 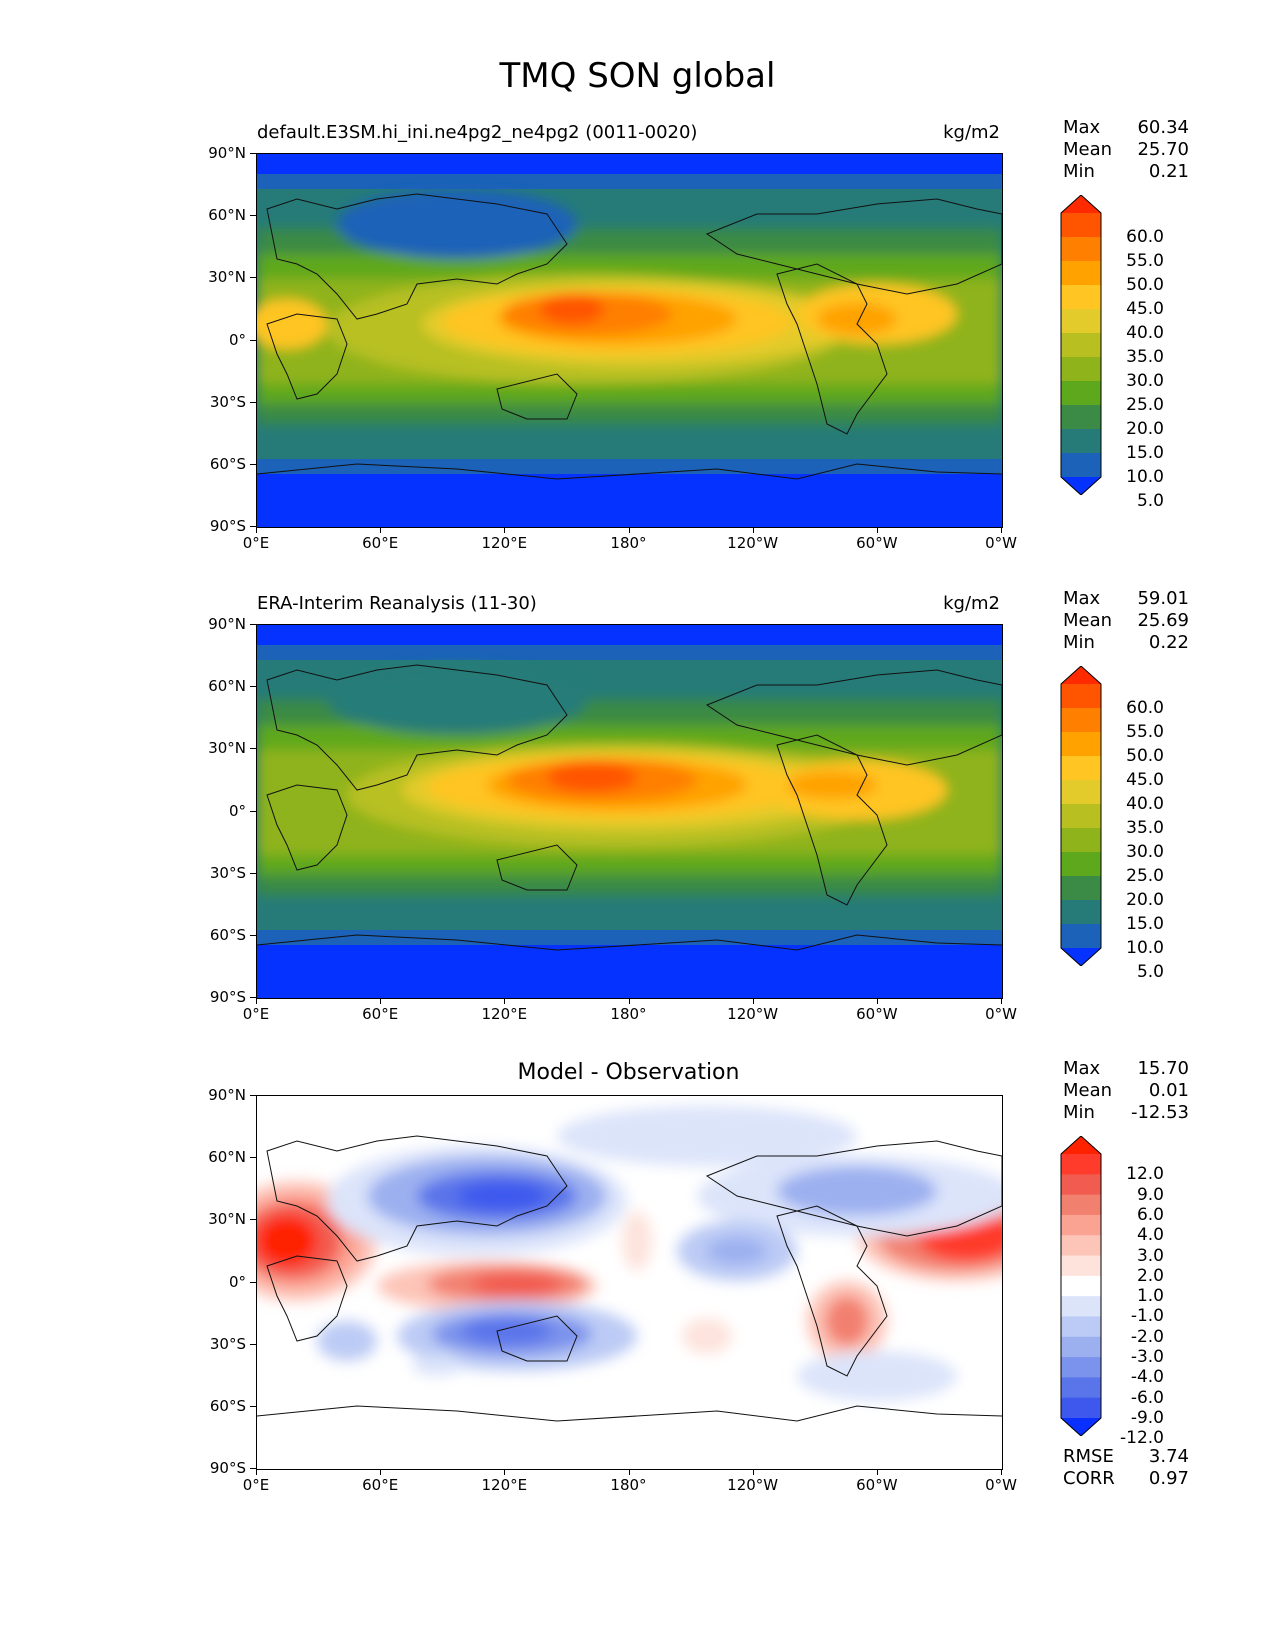 What do you see at coordinates (1079, 642) in the screenshot?
I see `stat-label-min-obs: Min` at bounding box center [1079, 642].